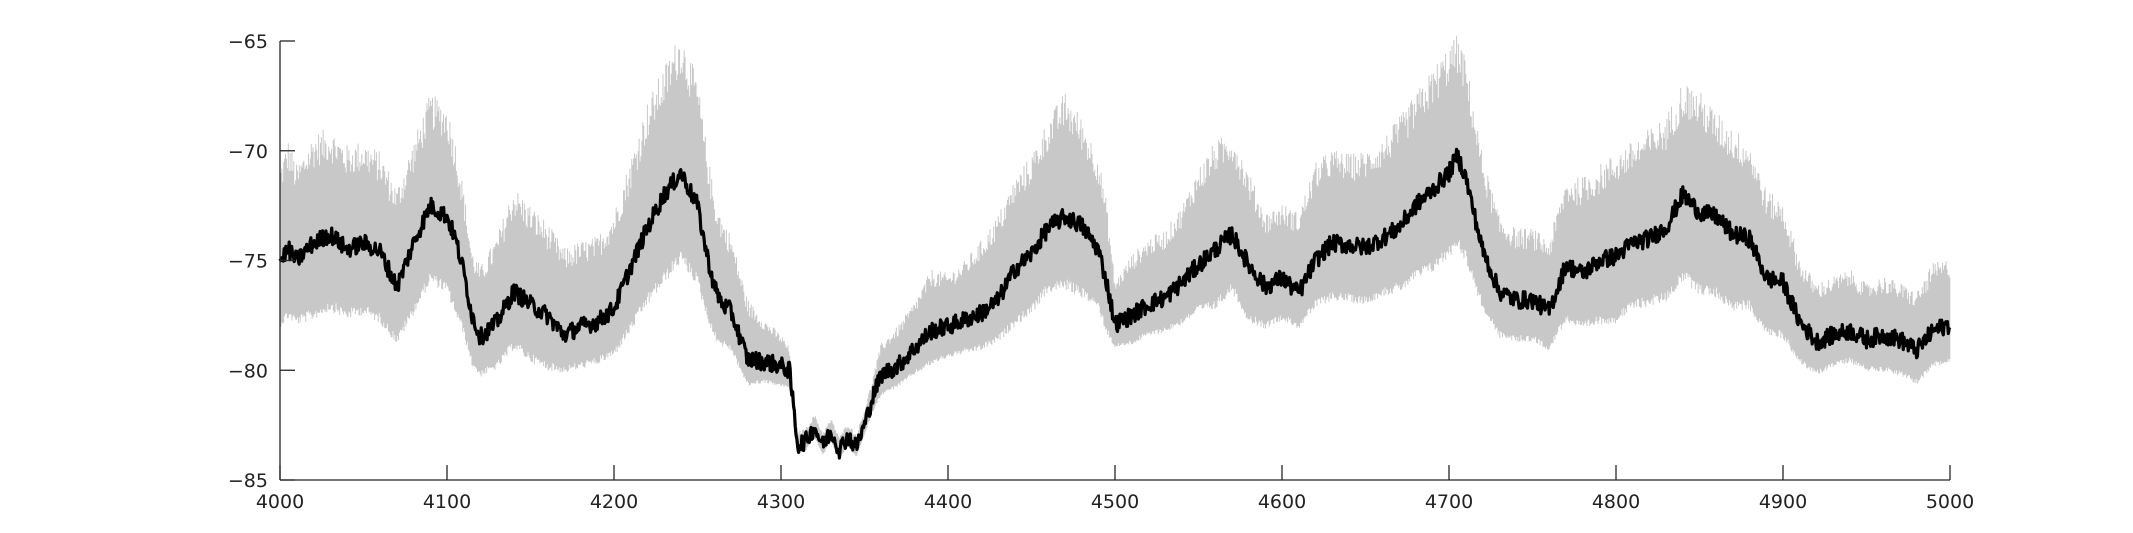  What do you see at coordinates (1950, 502) in the screenshot?
I see `x-tick-label: 5000` at bounding box center [1950, 502].